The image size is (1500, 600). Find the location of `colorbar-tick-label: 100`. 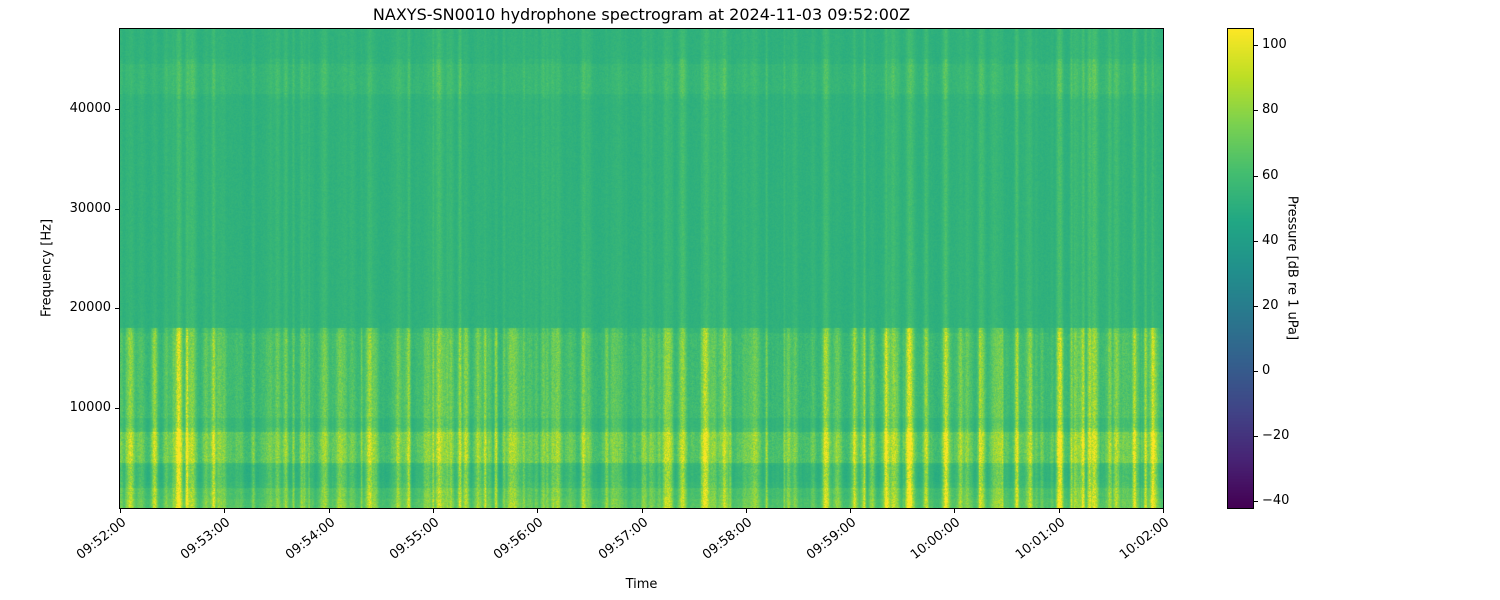

colorbar-tick-label: 100 is located at coordinates (1274, 44).